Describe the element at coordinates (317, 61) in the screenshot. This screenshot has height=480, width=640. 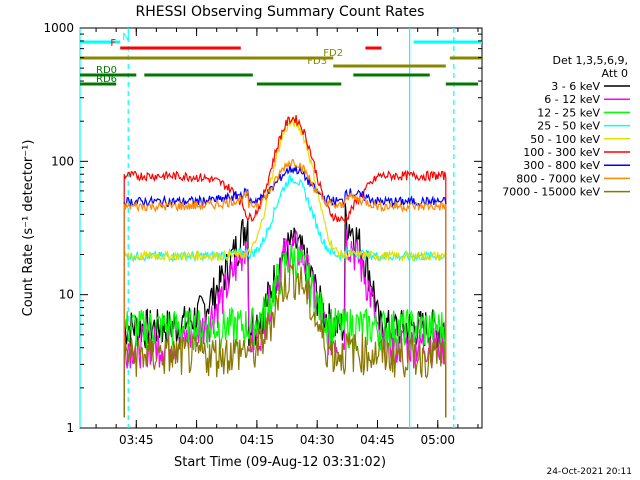
I see `flag-label-3: FD3` at that location.